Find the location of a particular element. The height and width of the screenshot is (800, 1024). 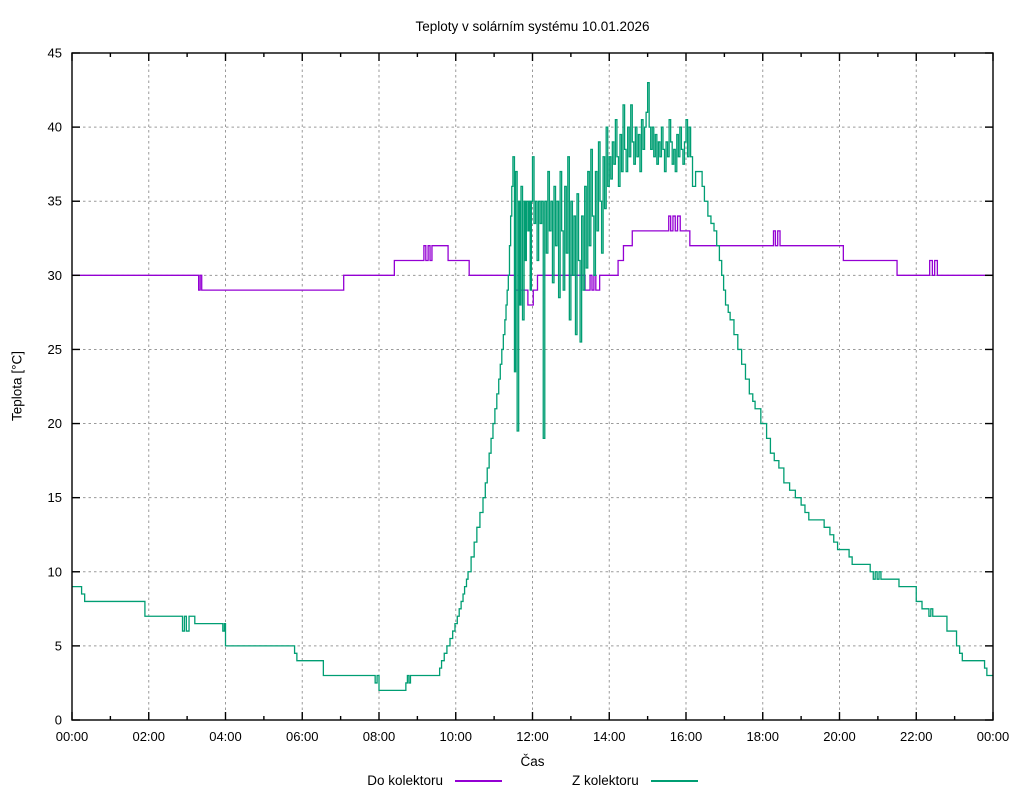

legend-line-sample-z-kolektoru is located at coordinates (674, 780).